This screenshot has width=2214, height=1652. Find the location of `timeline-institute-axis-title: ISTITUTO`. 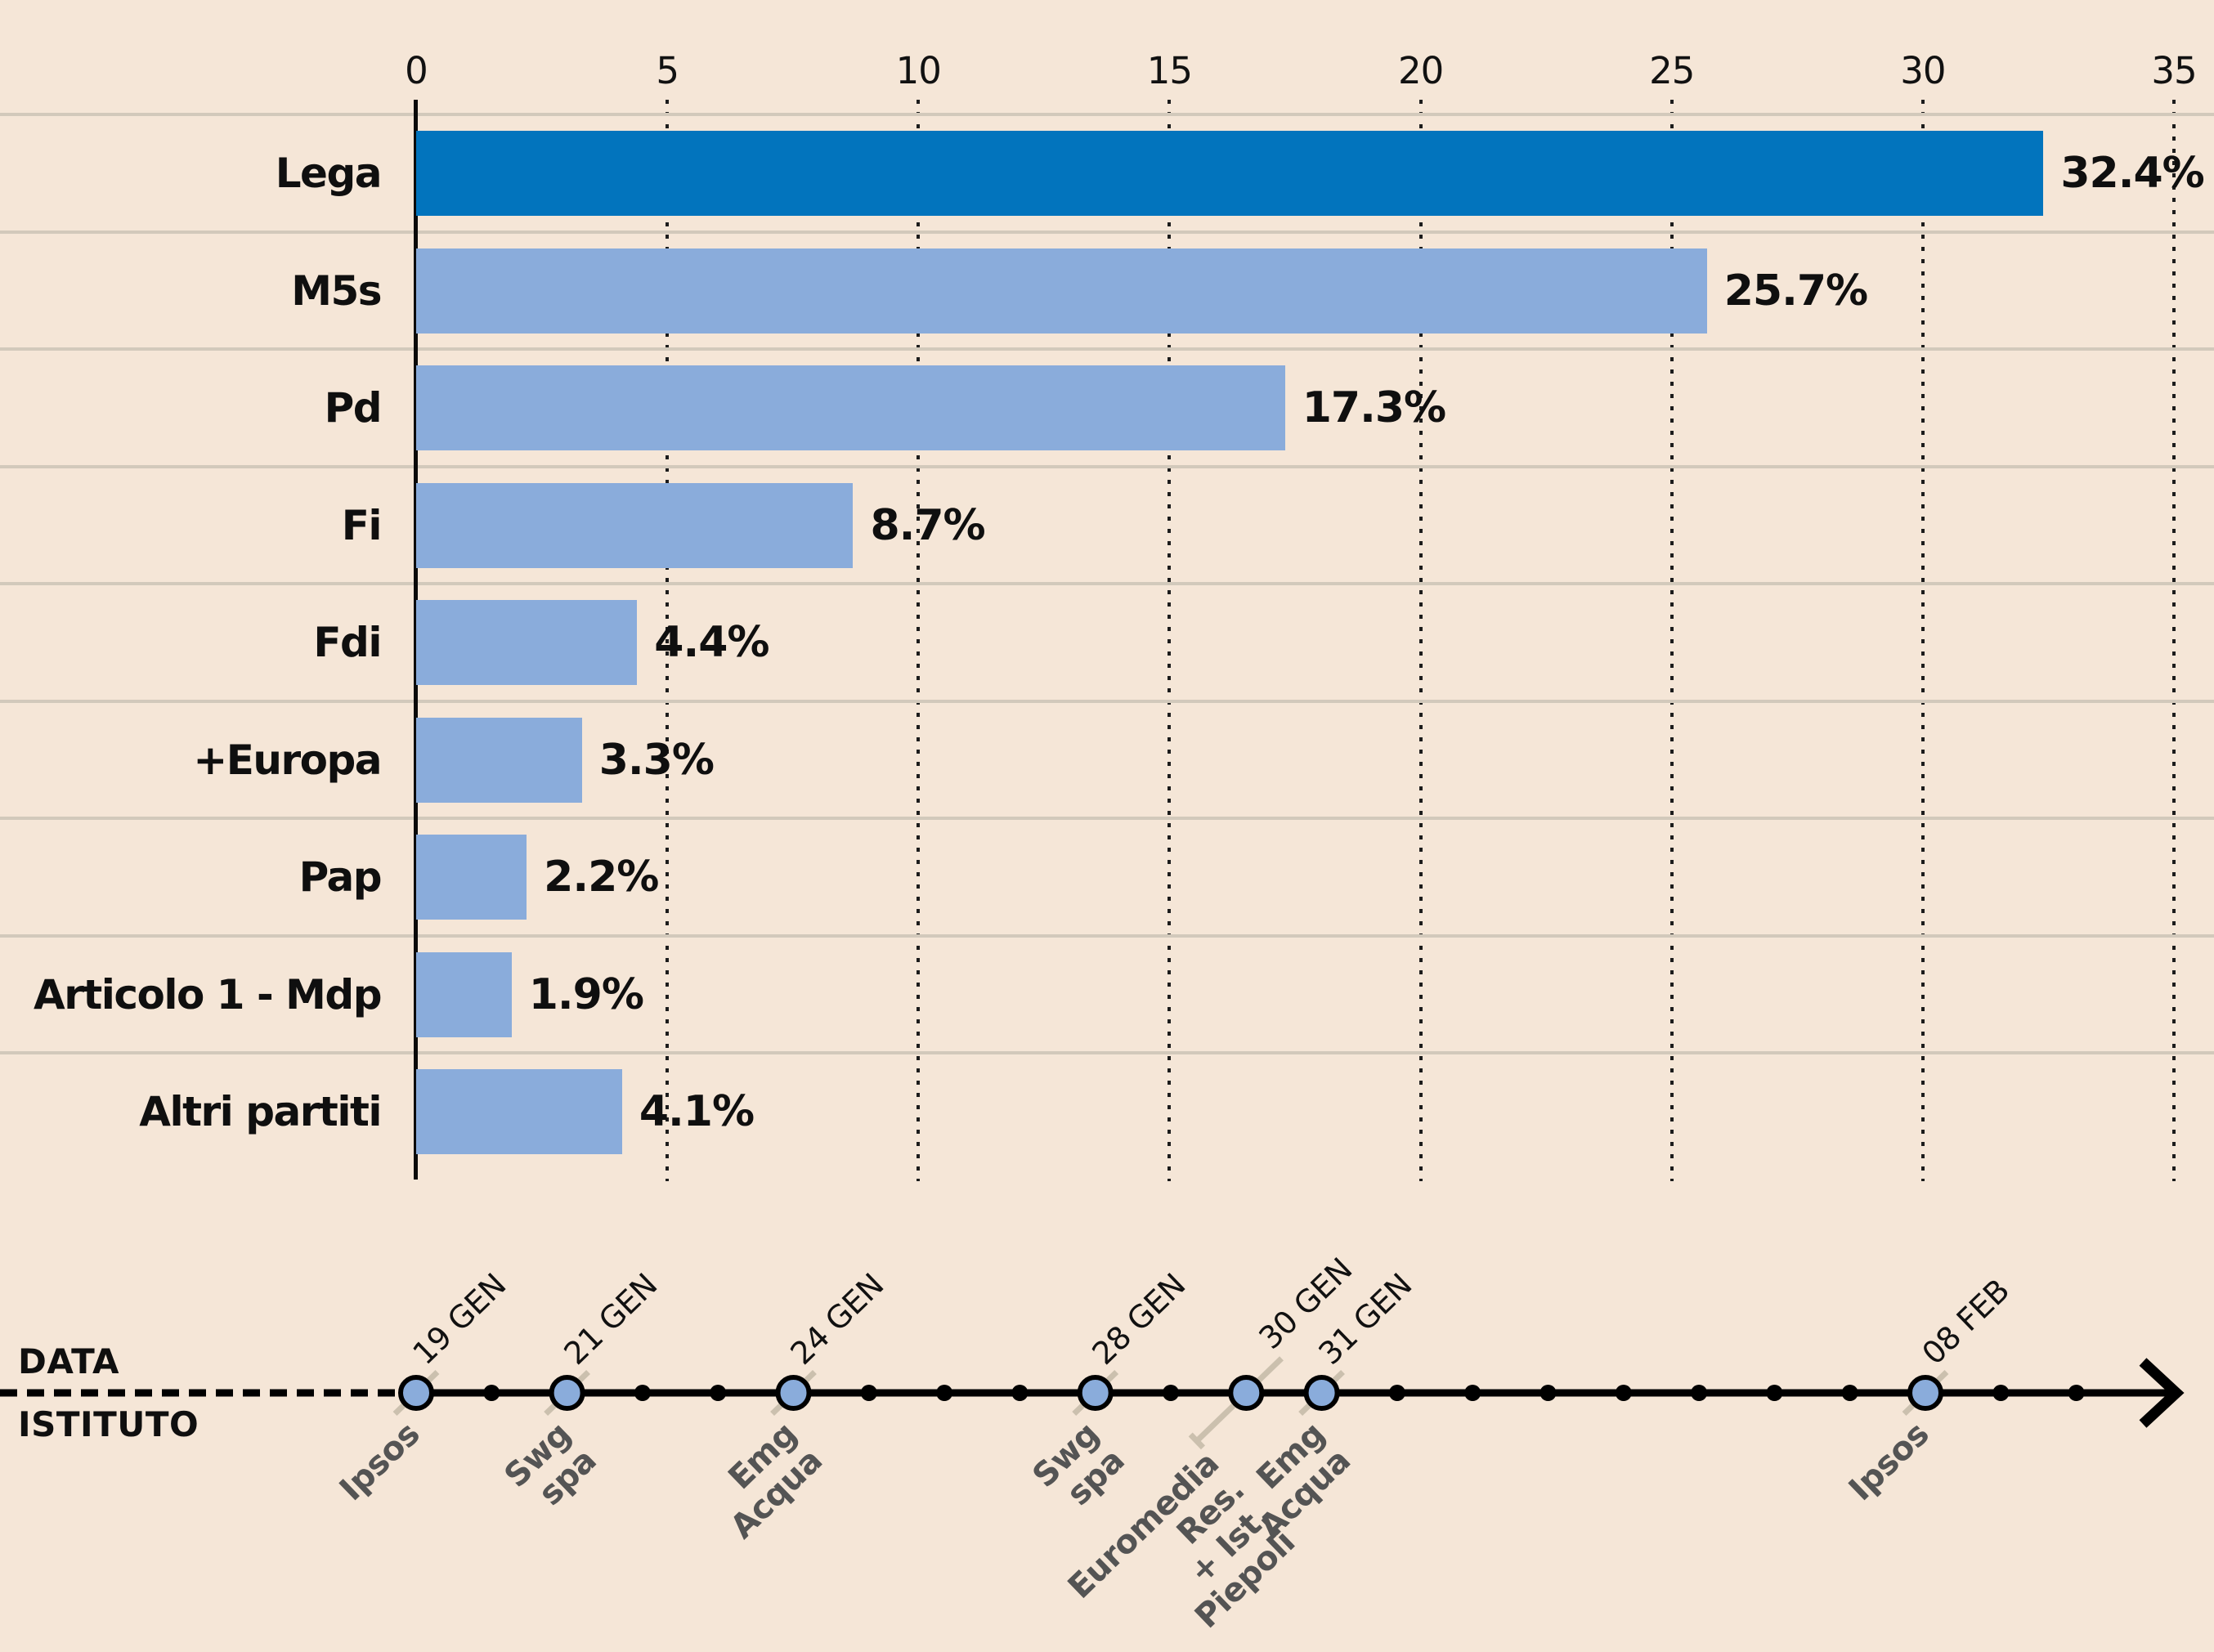

timeline-institute-axis-title: ISTITUTO is located at coordinates (108, 1424).